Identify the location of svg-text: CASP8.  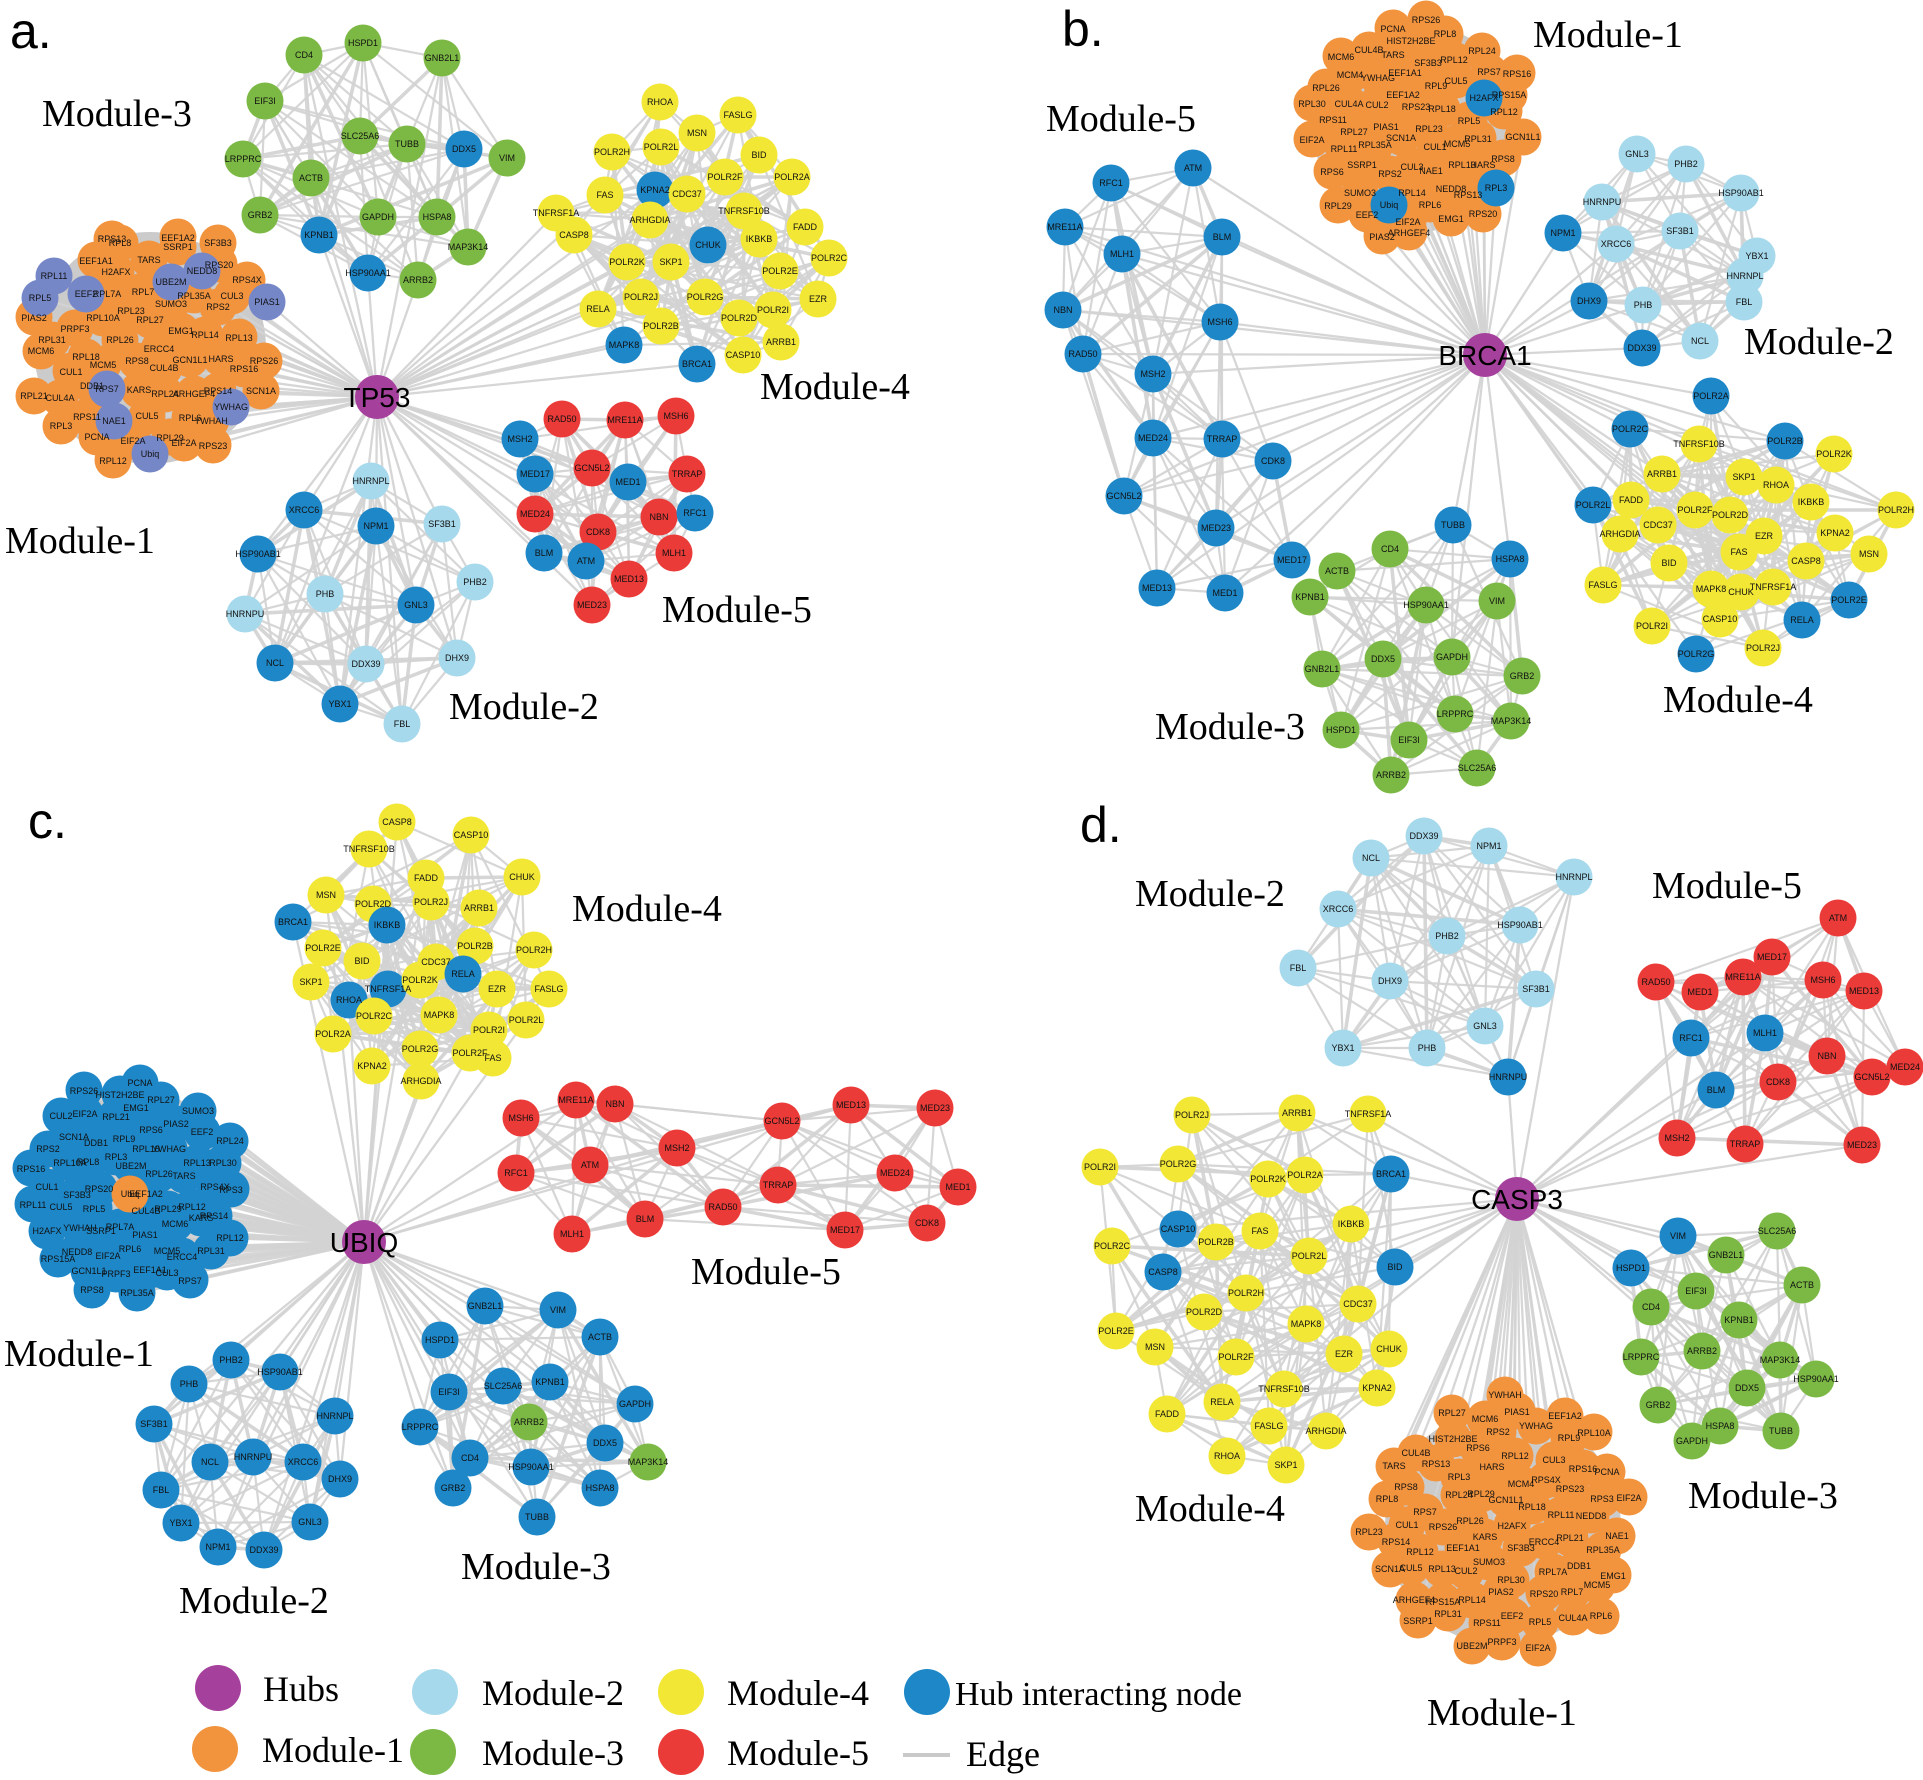
(574, 235).